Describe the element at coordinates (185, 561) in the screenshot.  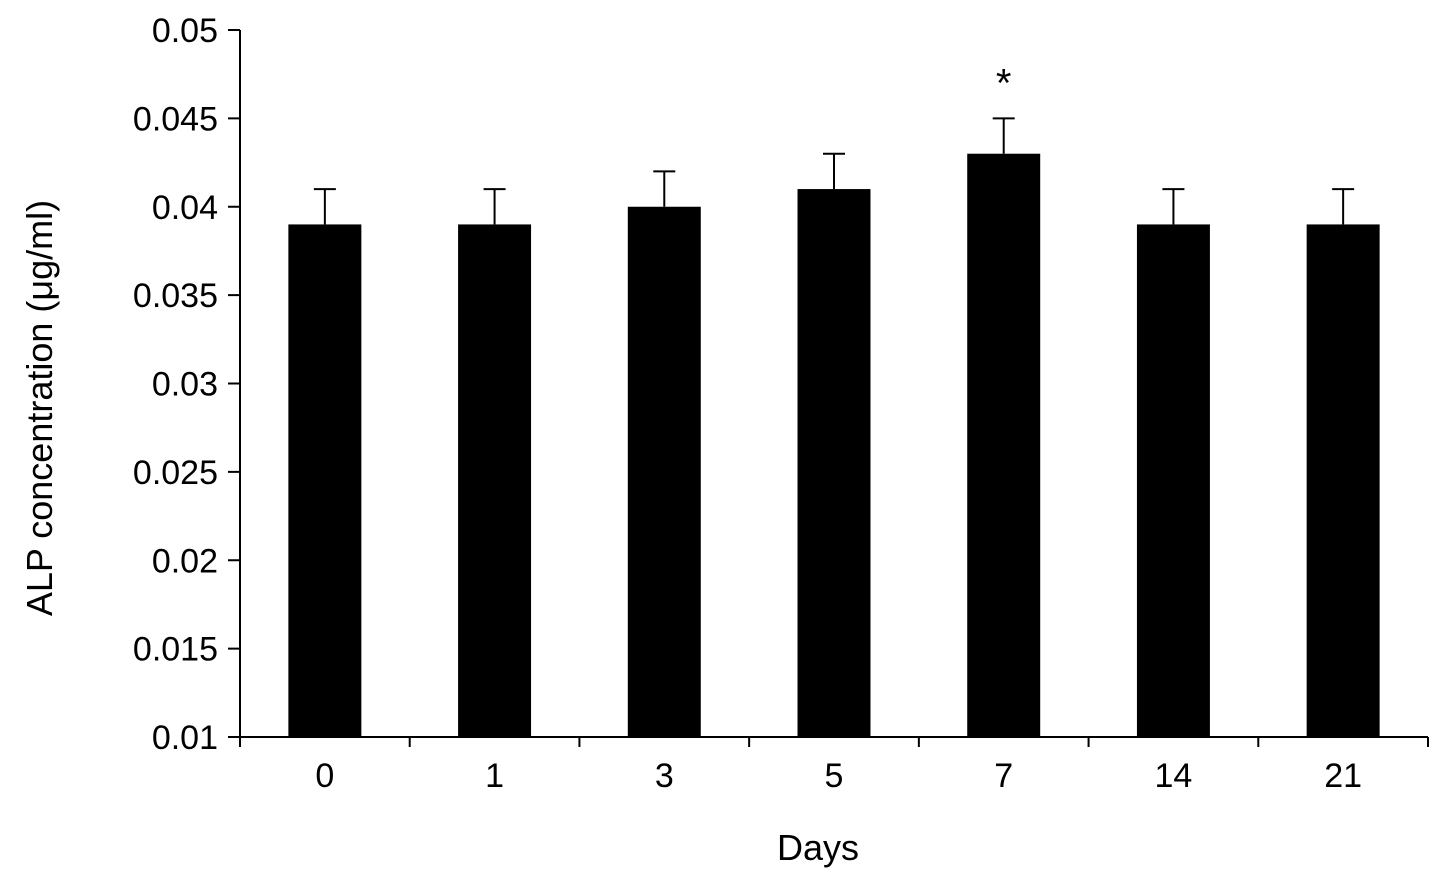
I see `y-tick-label: 0.02` at that location.